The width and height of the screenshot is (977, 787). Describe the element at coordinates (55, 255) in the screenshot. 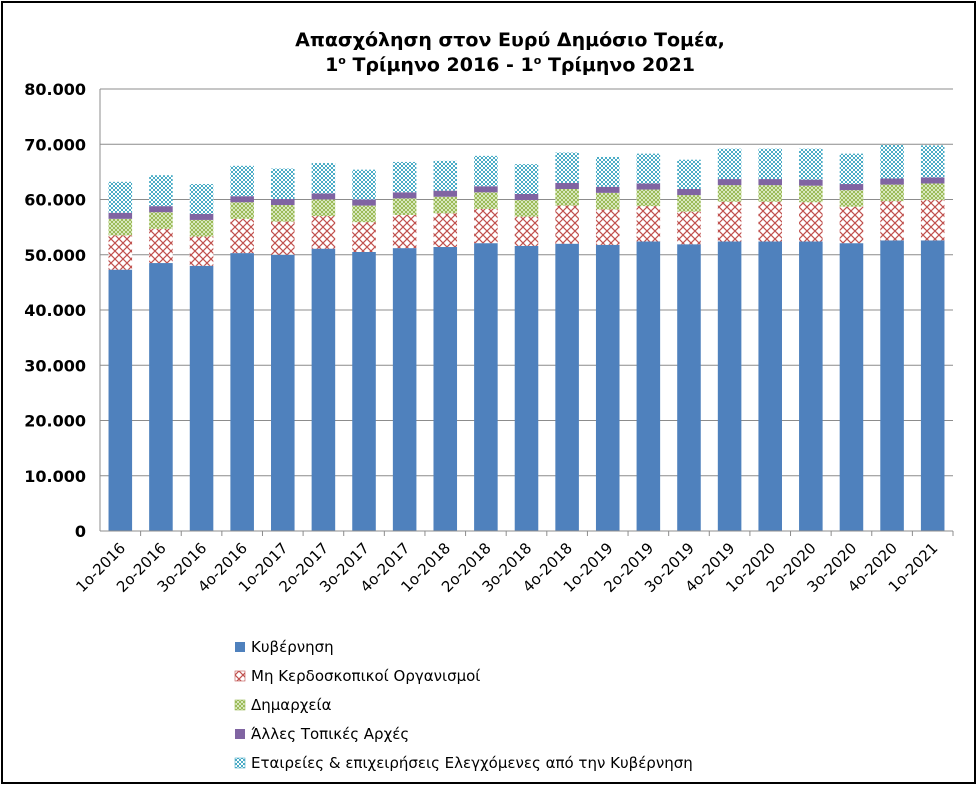

I see `y-tick-label: 50.000` at that location.